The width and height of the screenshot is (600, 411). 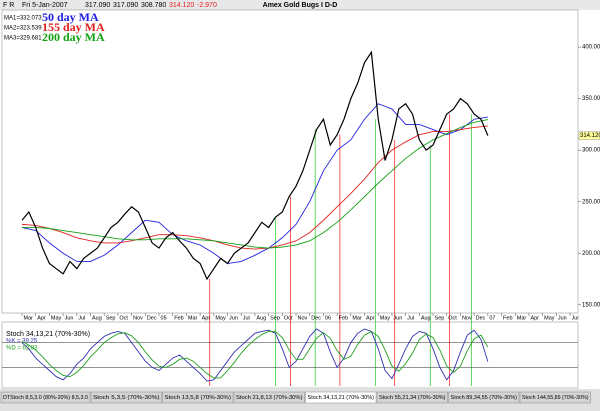 What do you see at coordinates (22, 349) in the screenshot?
I see `stoch-legend: %D = 62.83` at bounding box center [22, 349].